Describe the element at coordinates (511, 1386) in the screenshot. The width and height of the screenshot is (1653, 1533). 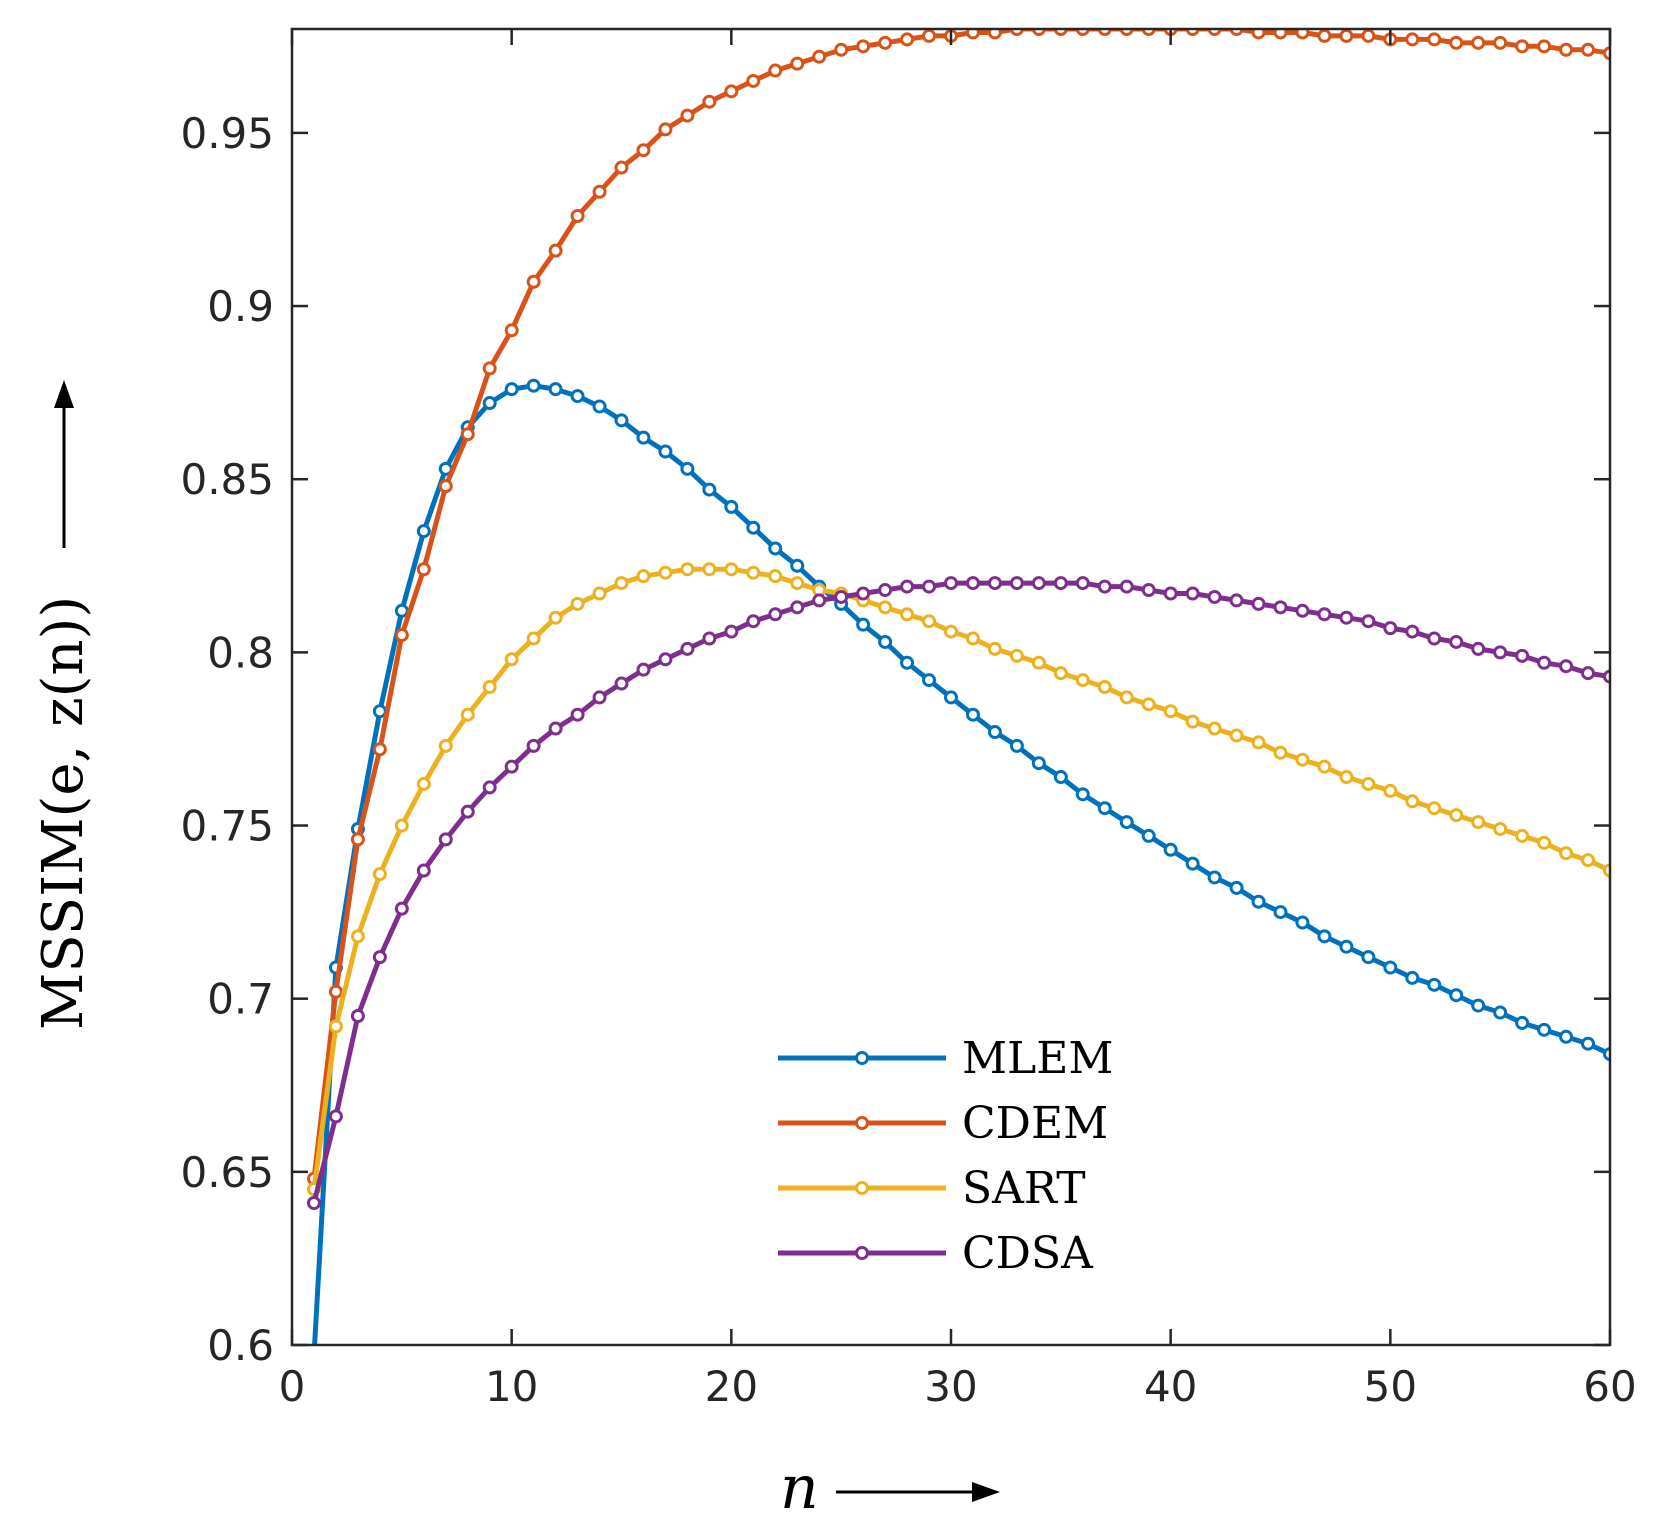
I see `x-tick-label: 10` at that location.